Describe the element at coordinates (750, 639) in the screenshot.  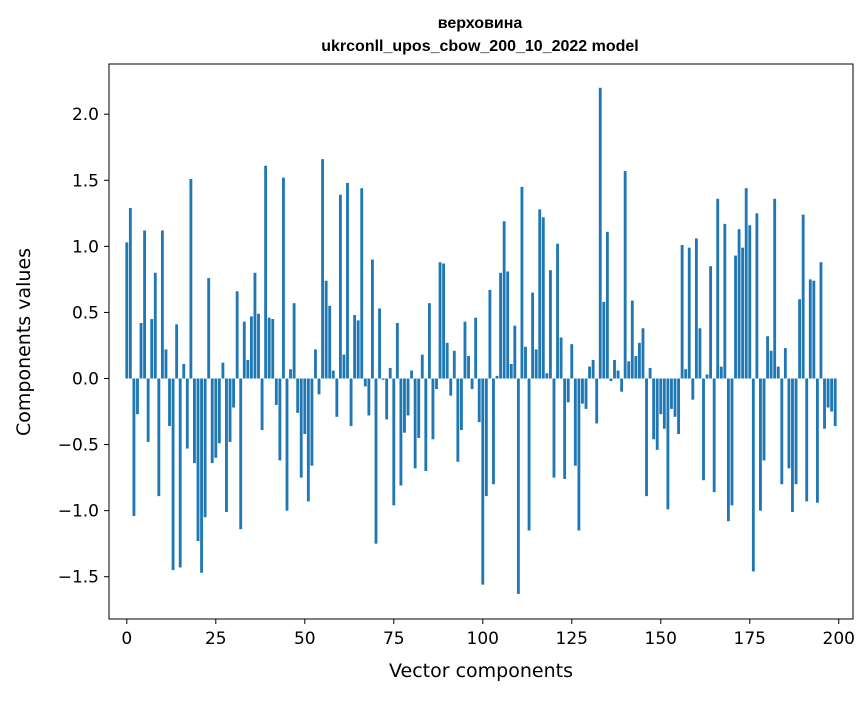
I see `x-tick-label: 175` at that location.